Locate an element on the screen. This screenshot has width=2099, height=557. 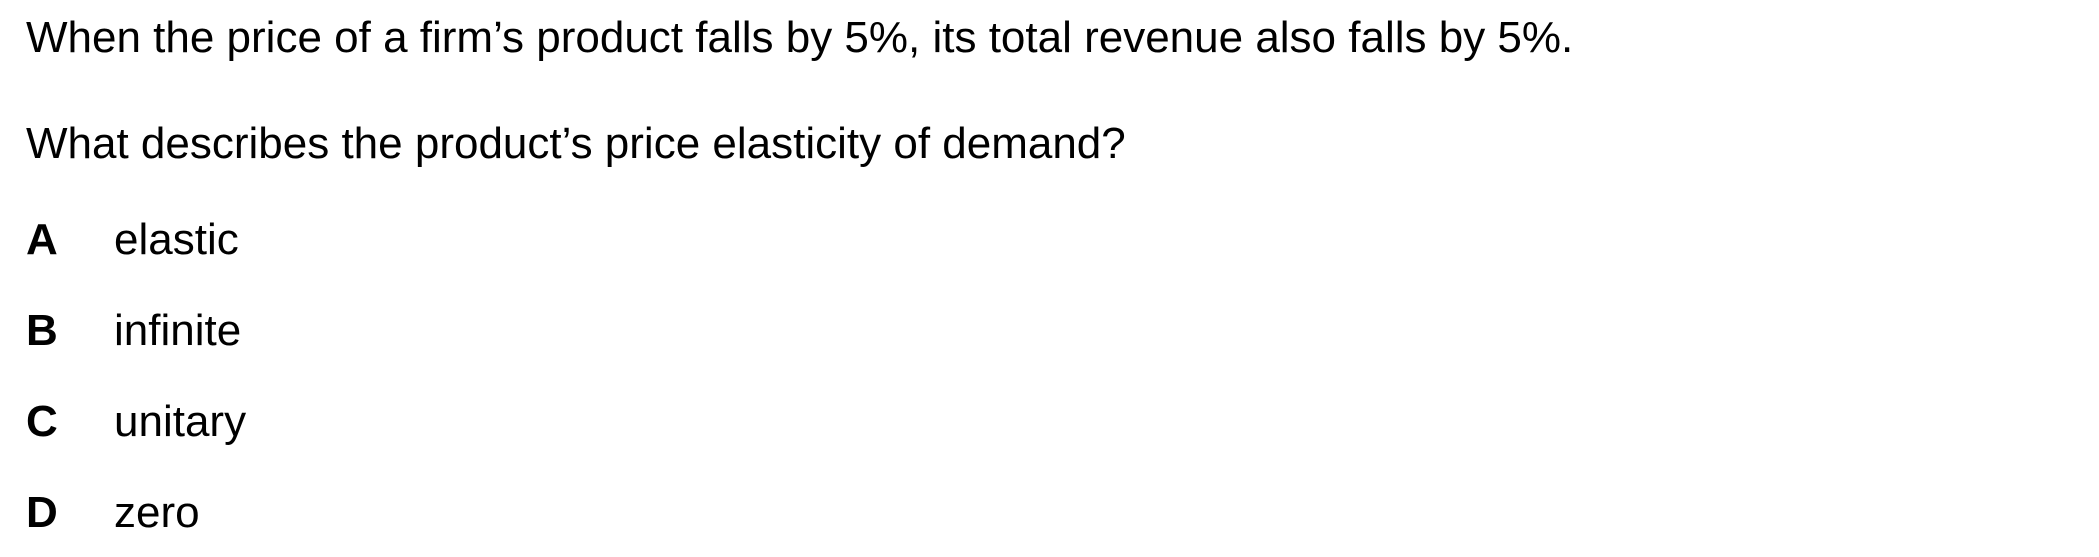
option-letter: A is located at coordinates (42, 239).